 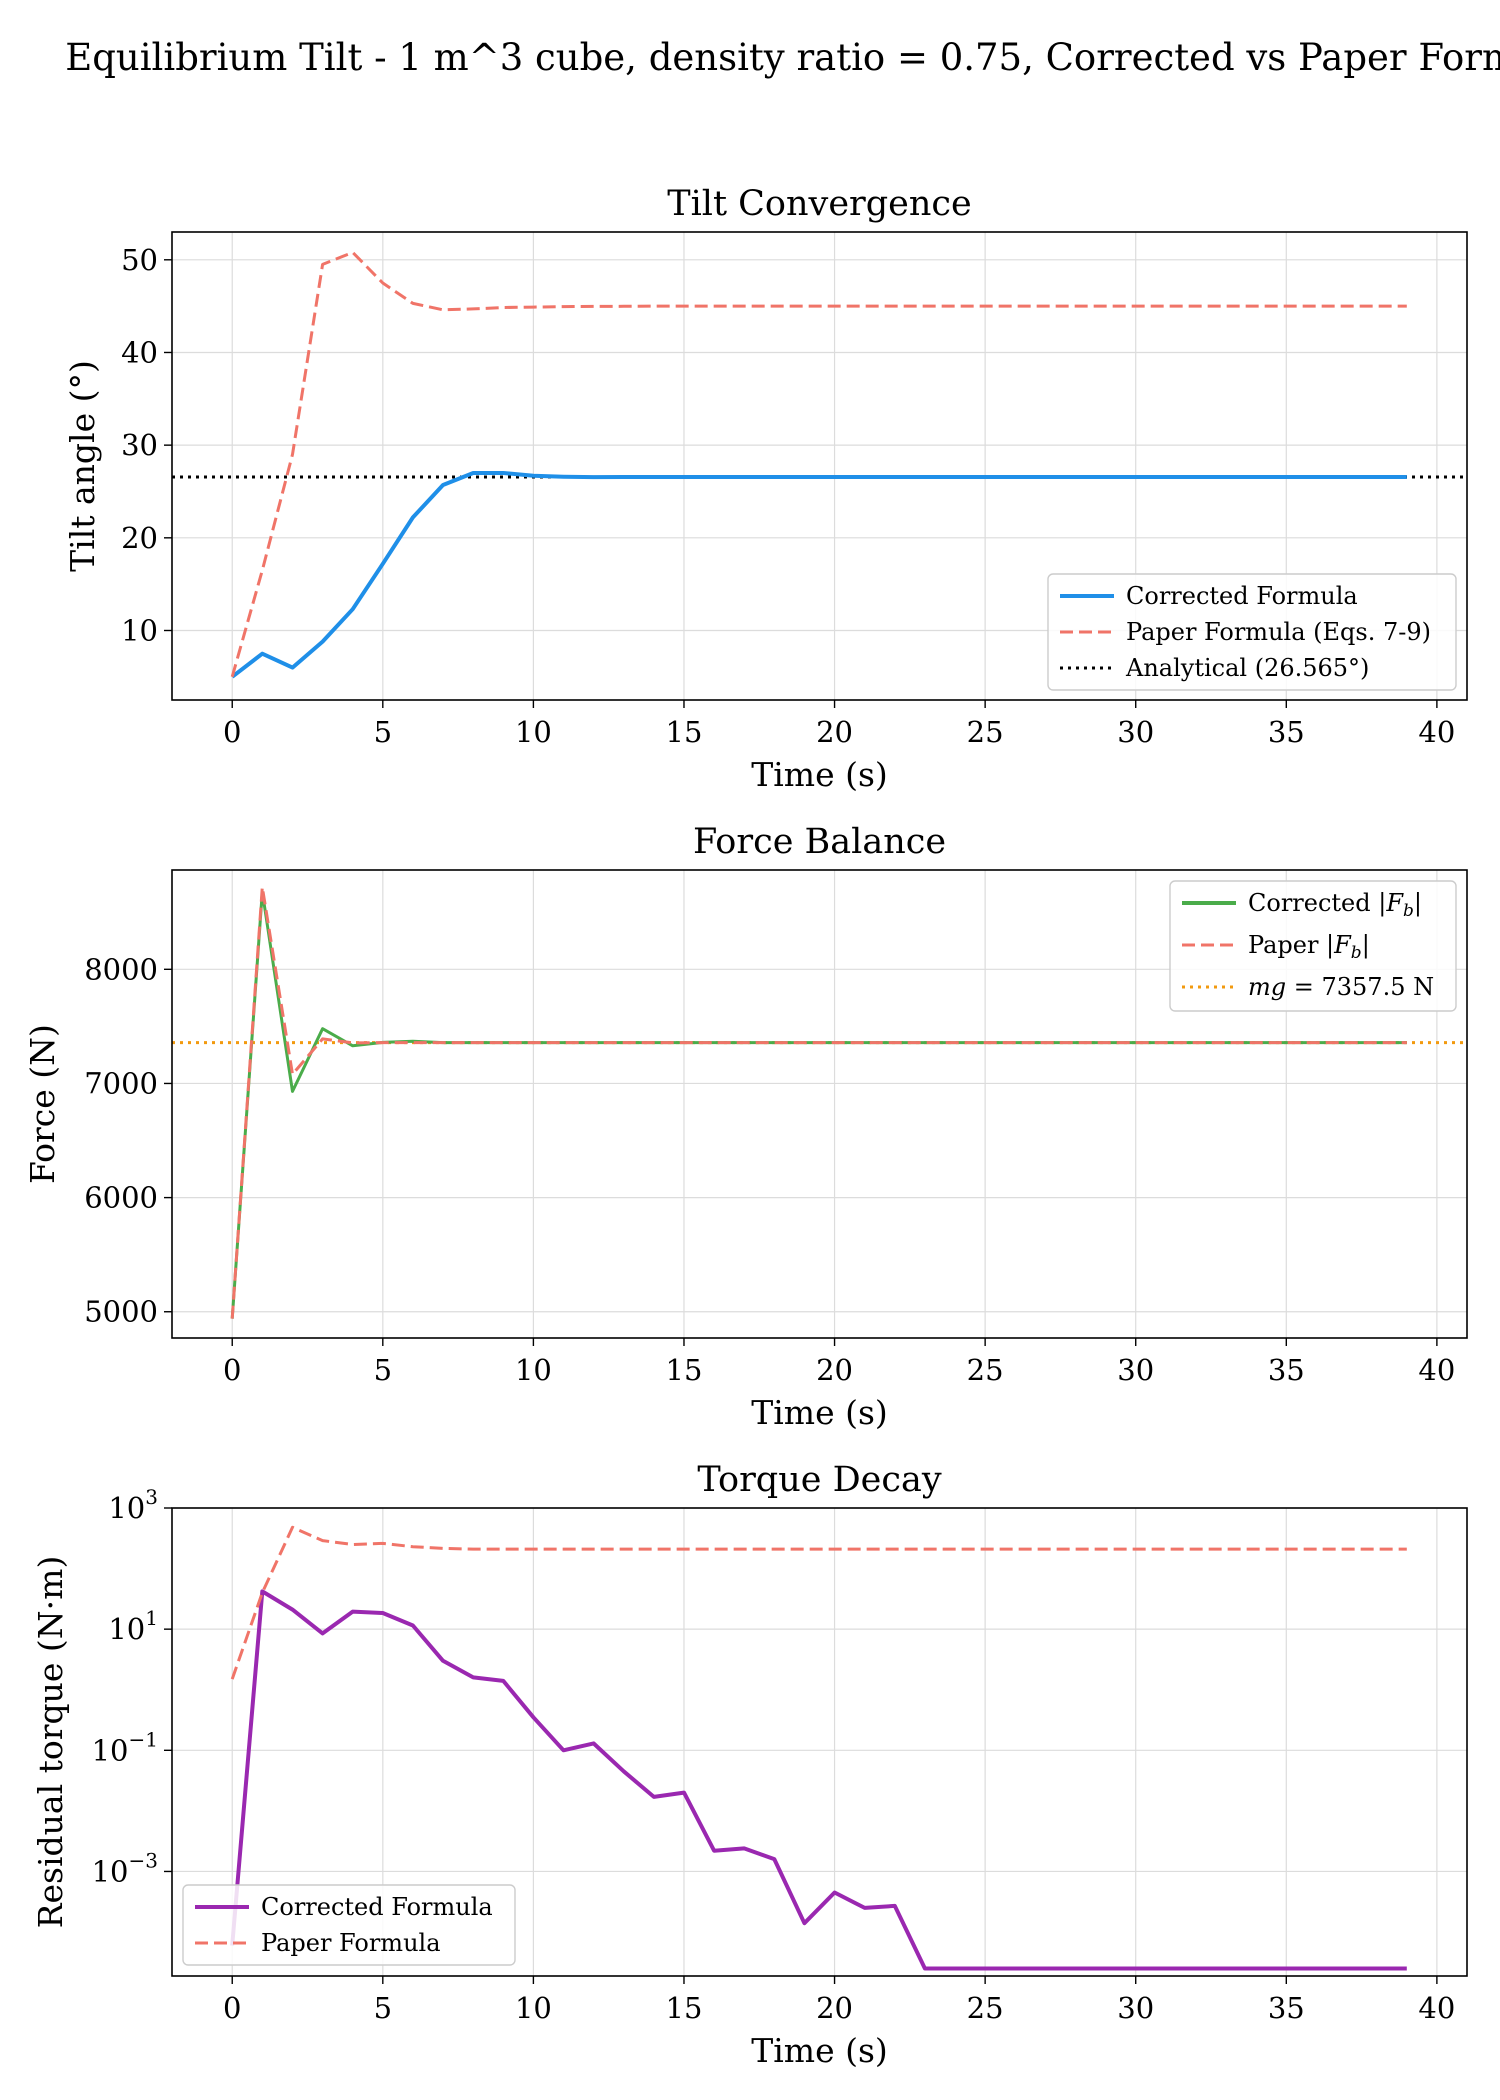 I want to click on legend-label: mg = 7357.5 N, so click(x=1341, y=987).